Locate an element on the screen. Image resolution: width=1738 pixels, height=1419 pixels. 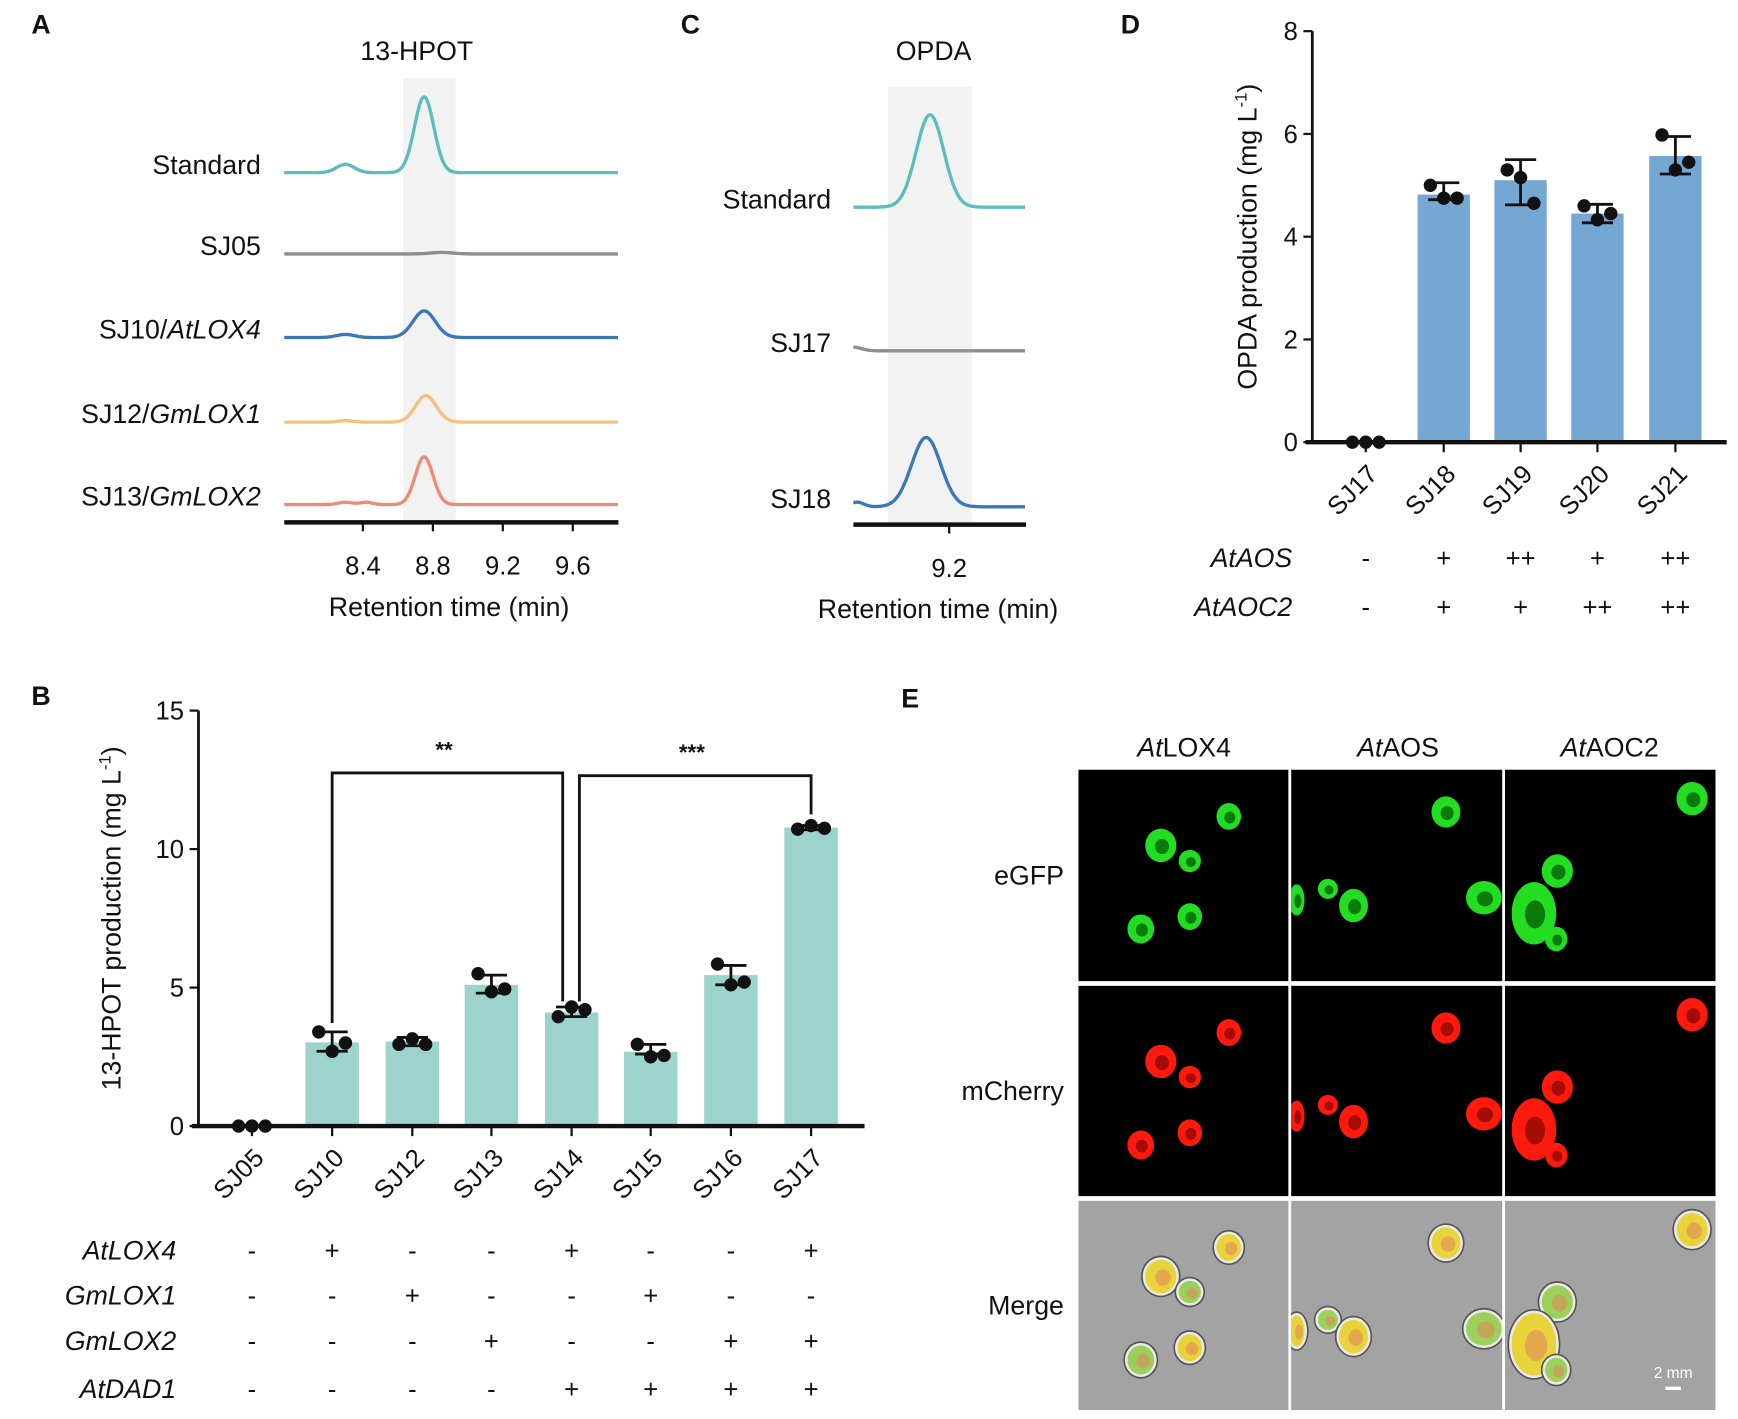
trace-label-gene: GmLOX2 is located at coordinates (205, 497).